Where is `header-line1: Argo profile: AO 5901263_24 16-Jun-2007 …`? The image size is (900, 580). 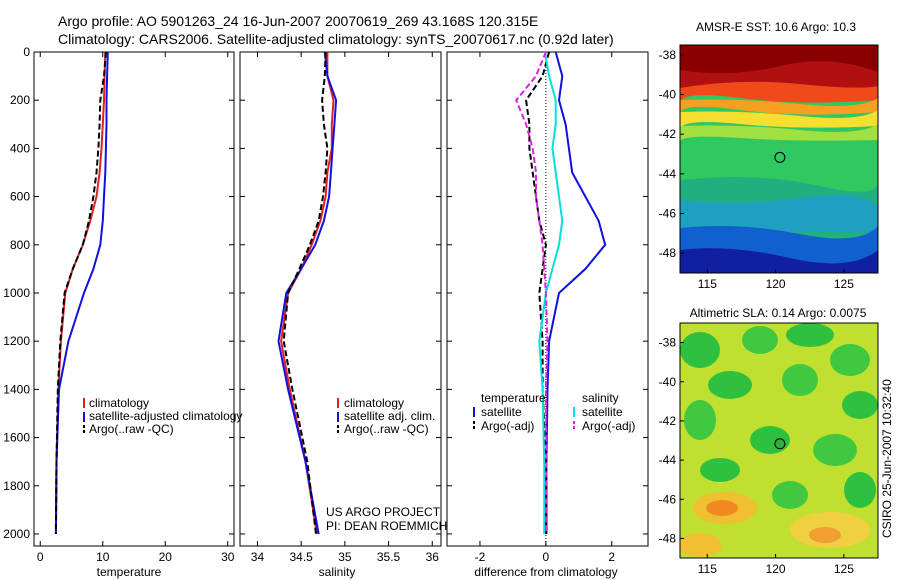 header-line1: Argo profile: AO 5901263_24 16-Jun-2007 … is located at coordinates (298, 21).